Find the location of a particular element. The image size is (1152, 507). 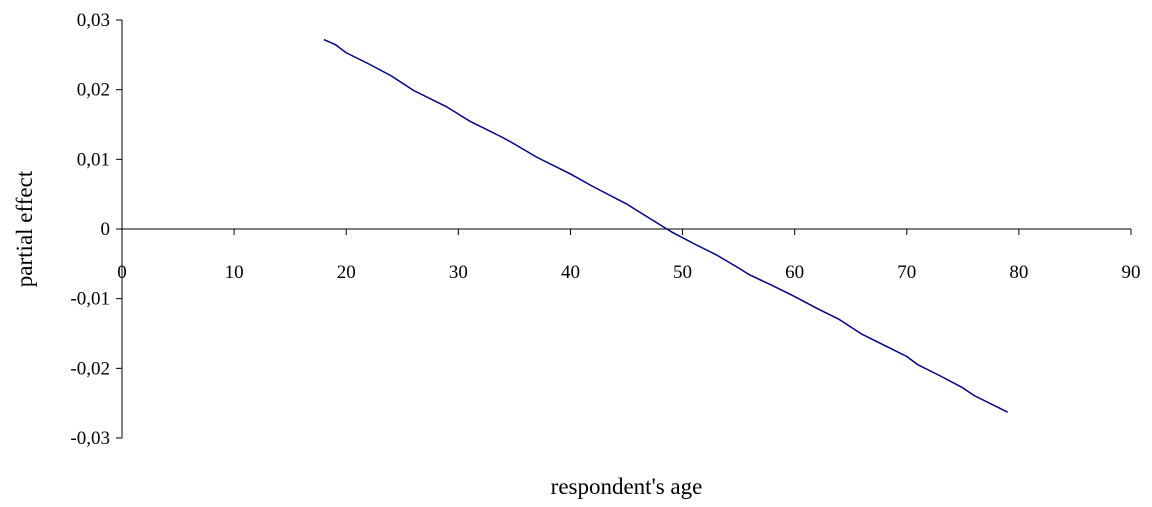

x-tick-label: 70 is located at coordinates (906, 272).